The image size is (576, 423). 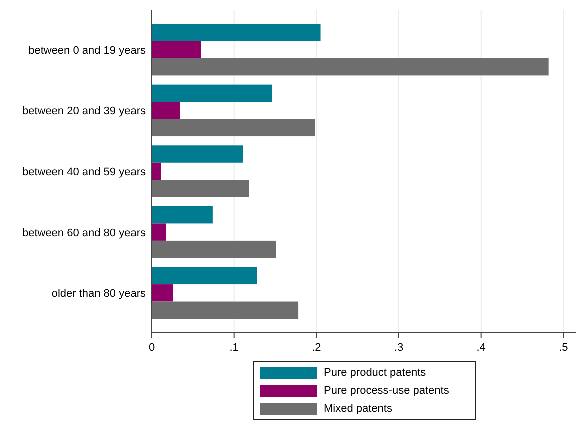 I want to click on x-tick-label: .1, so click(x=234, y=348).